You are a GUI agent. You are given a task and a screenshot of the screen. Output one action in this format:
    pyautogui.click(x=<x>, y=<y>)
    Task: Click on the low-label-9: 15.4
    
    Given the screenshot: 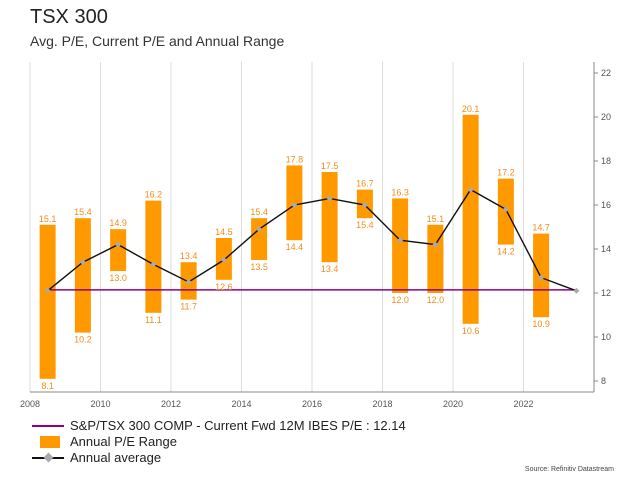 What is the action you would take?
    pyautogui.click(x=365, y=225)
    